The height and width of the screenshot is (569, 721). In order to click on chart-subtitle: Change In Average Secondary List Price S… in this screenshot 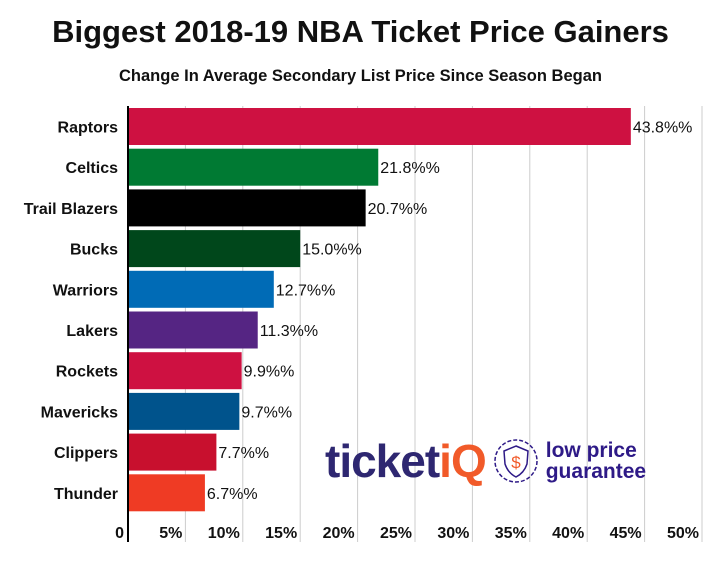, I will do `click(360, 76)`.